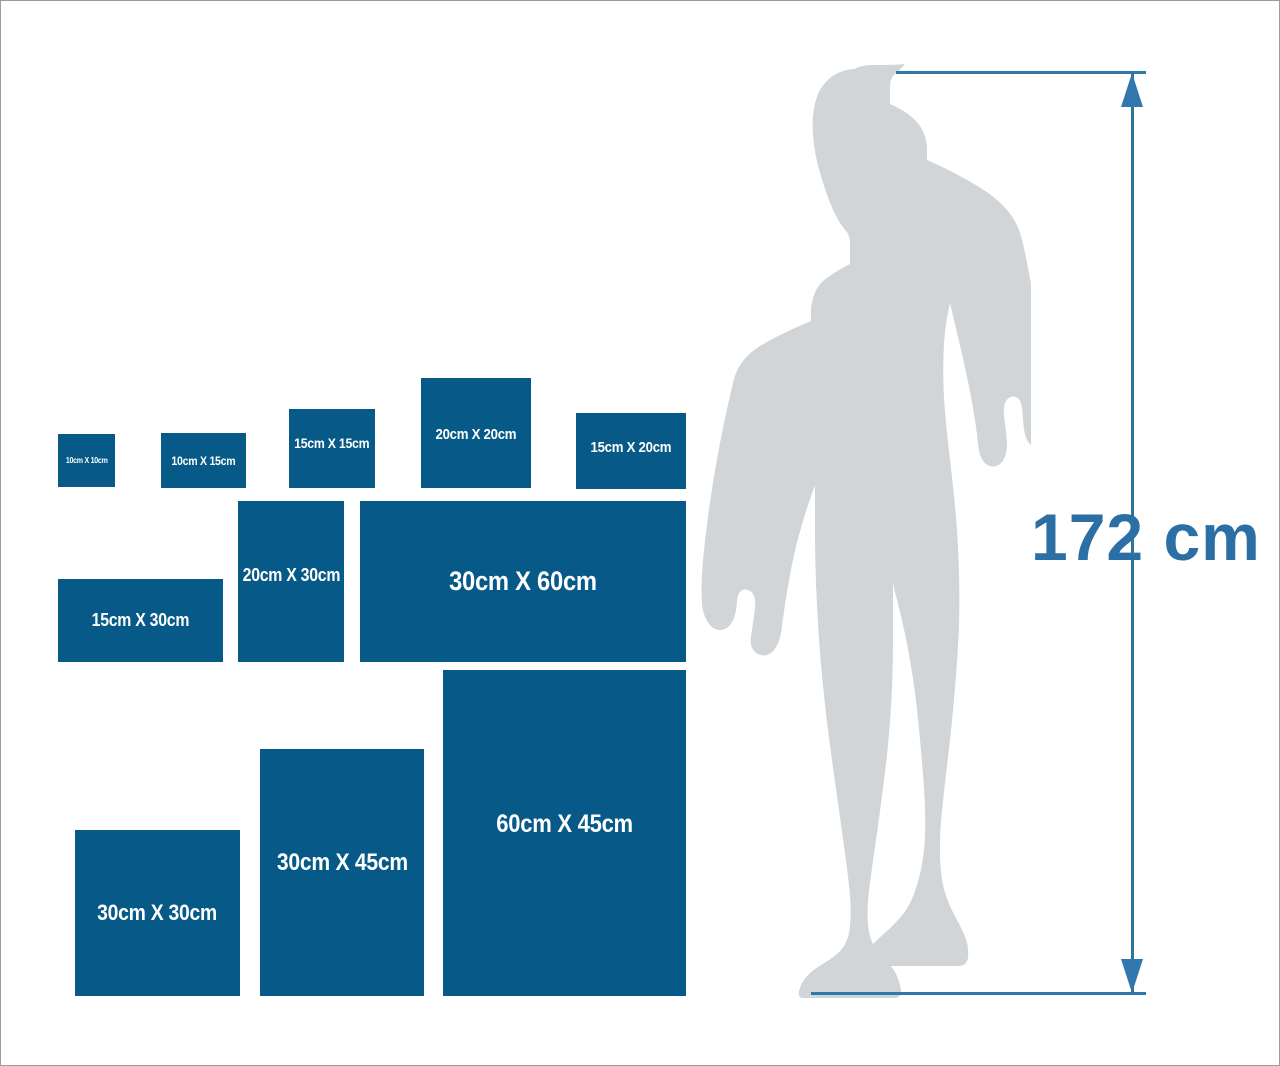  I want to click on height-top-reference-line, so click(1021, 72).